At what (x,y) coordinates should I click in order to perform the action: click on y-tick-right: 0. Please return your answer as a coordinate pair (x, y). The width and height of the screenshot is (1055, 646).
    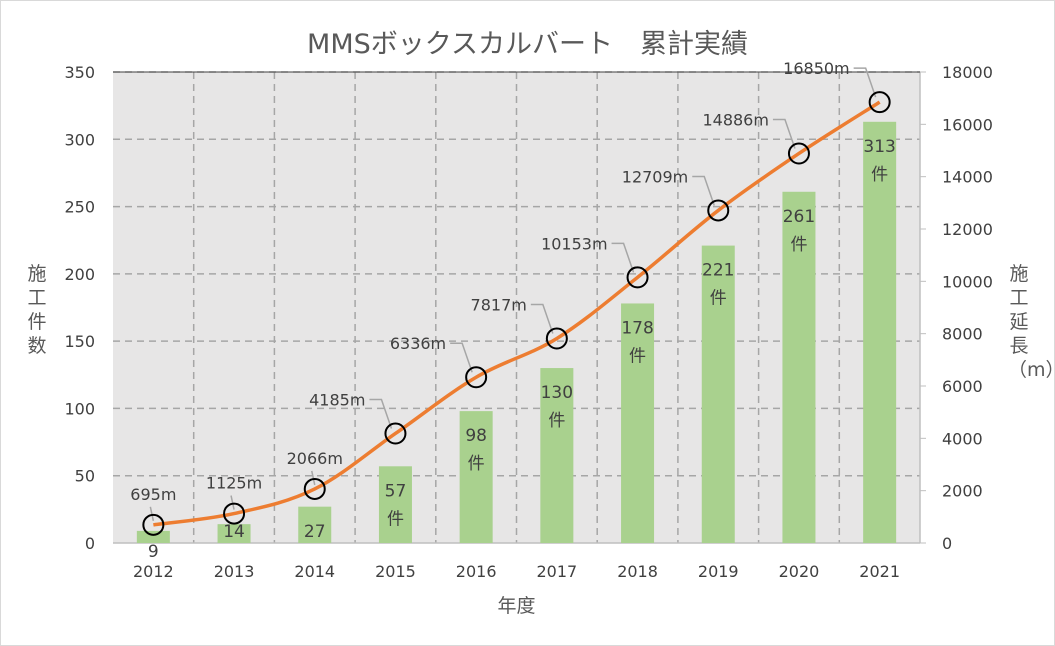
    Looking at the image, I should click on (947, 543).